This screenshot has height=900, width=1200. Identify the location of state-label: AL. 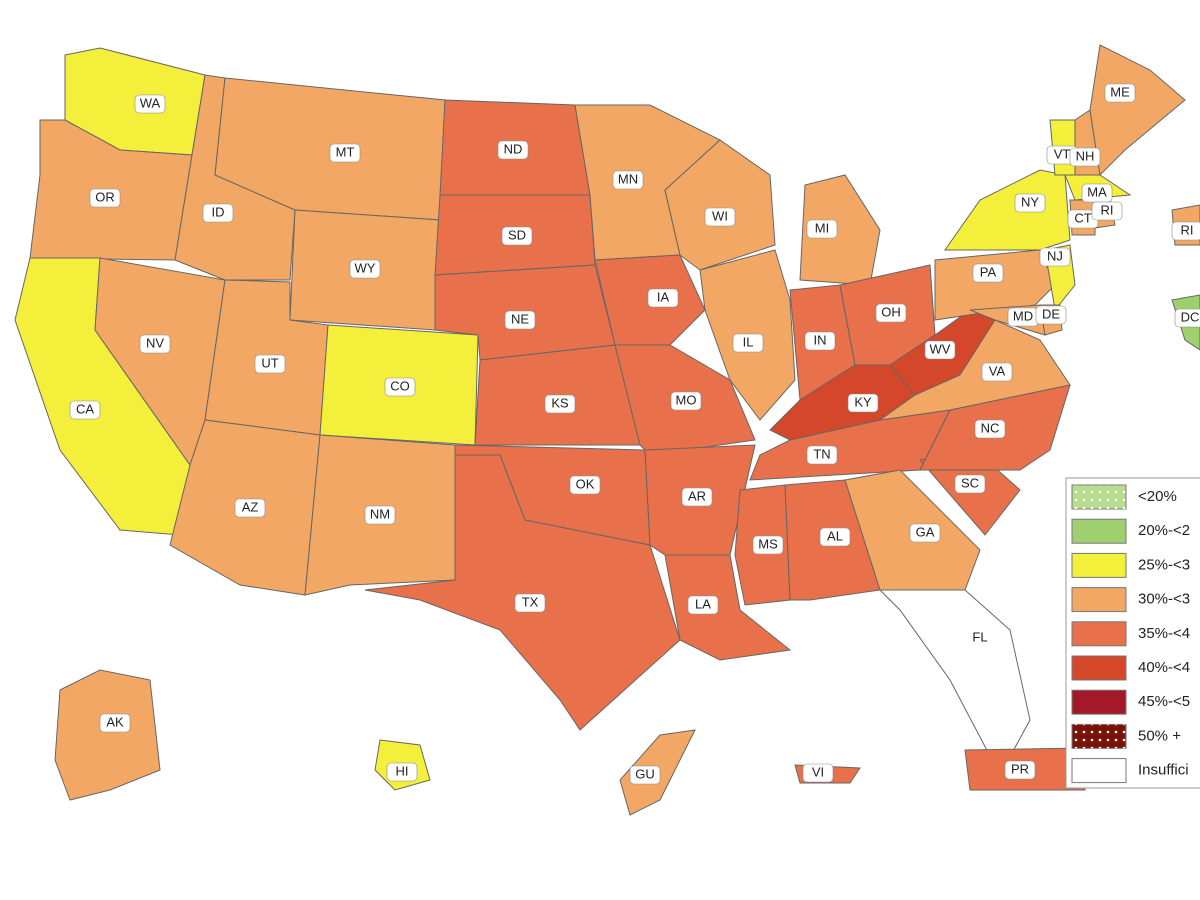
(835, 535).